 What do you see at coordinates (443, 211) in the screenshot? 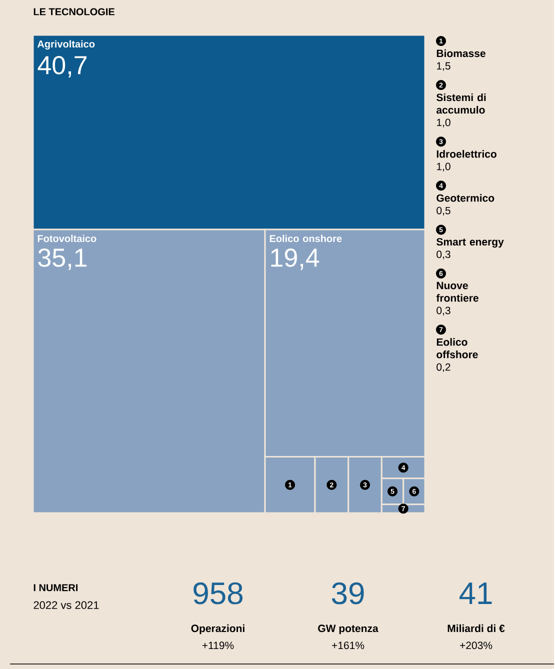
I see `data-label: 0,5` at bounding box center [443, 211].